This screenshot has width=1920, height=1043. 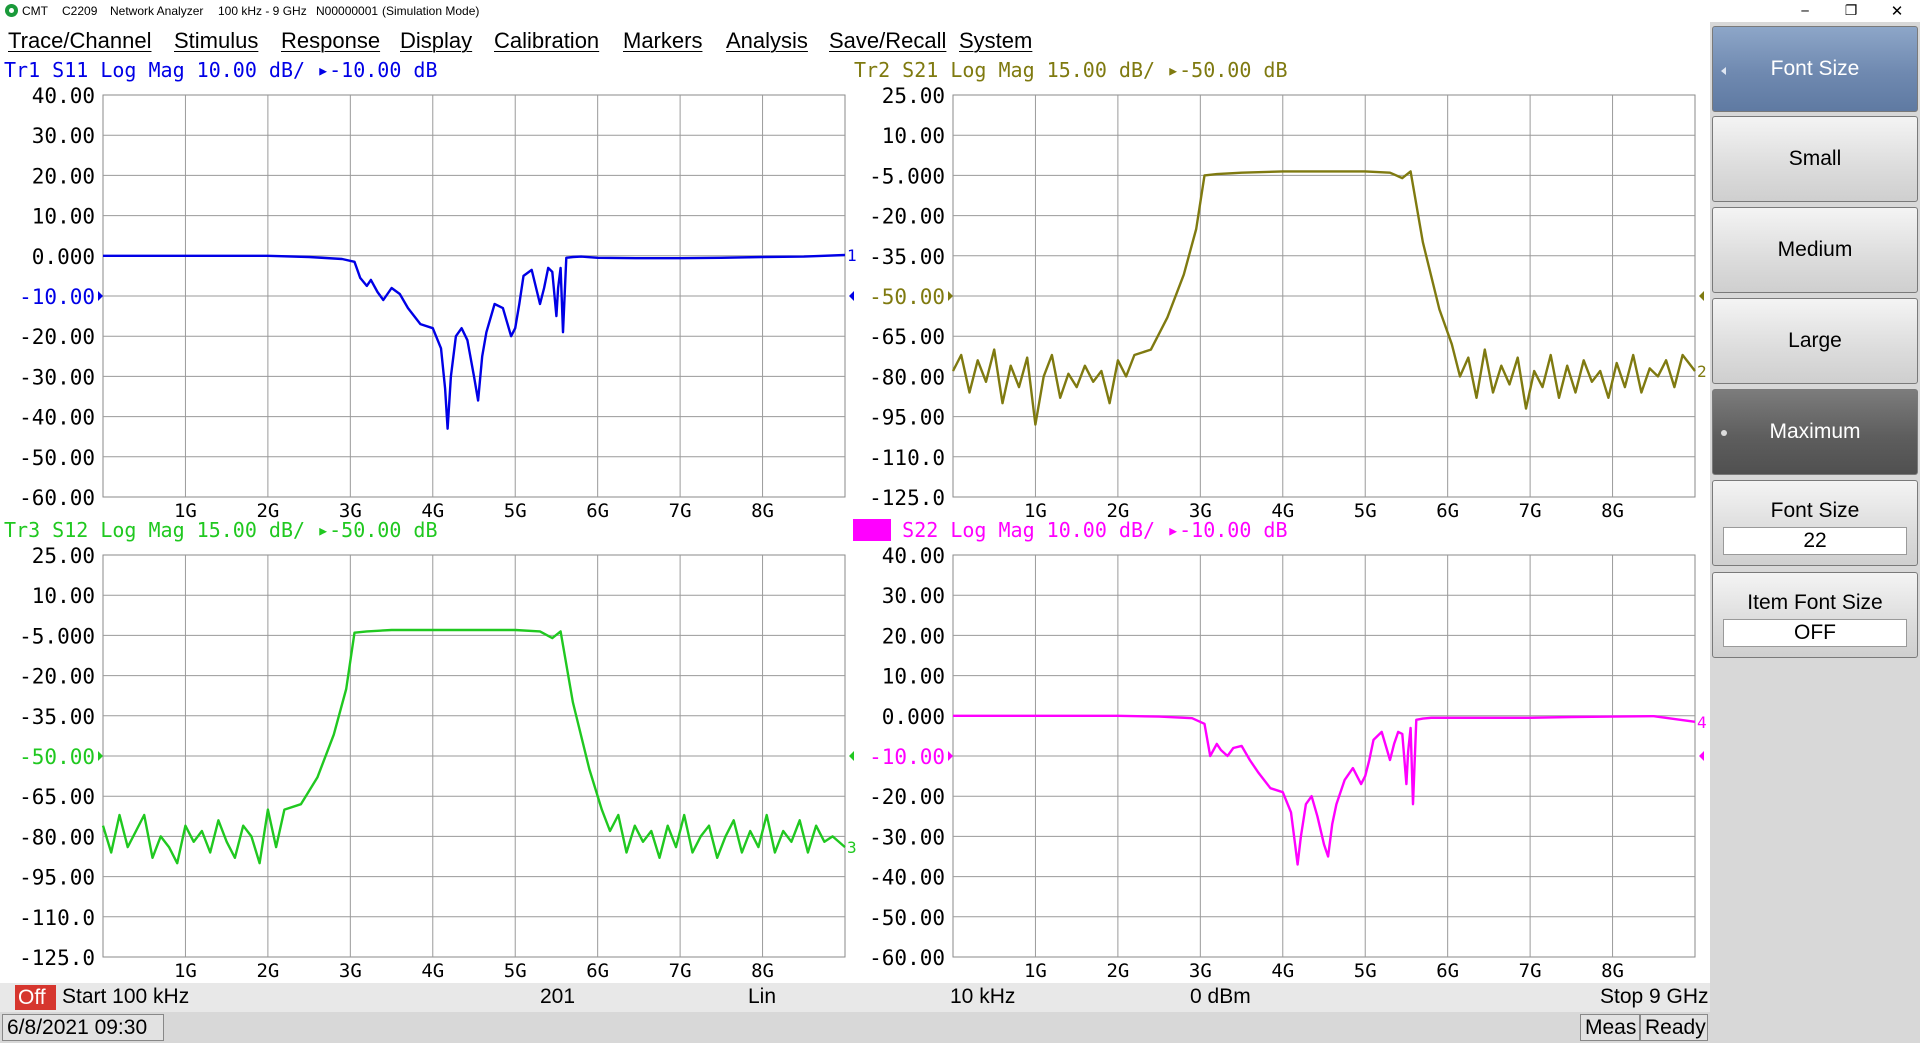 I want to click on softkey-maximum: Maximum, so click(x=1815, y=432).